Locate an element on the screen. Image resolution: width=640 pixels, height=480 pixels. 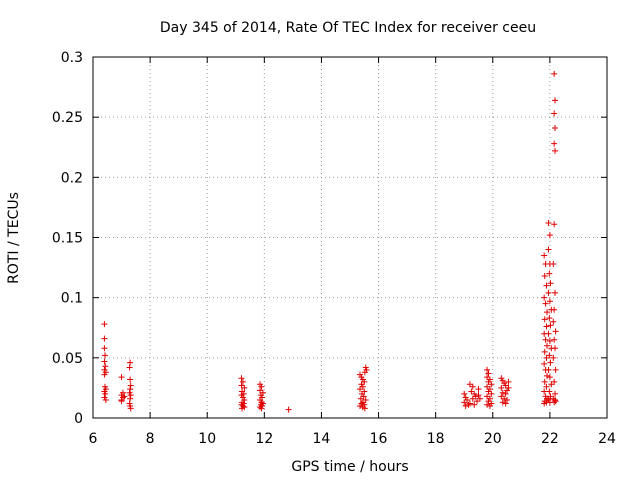
y-axis-label: ROTI / TECUs is located at coordinates (14, 238).